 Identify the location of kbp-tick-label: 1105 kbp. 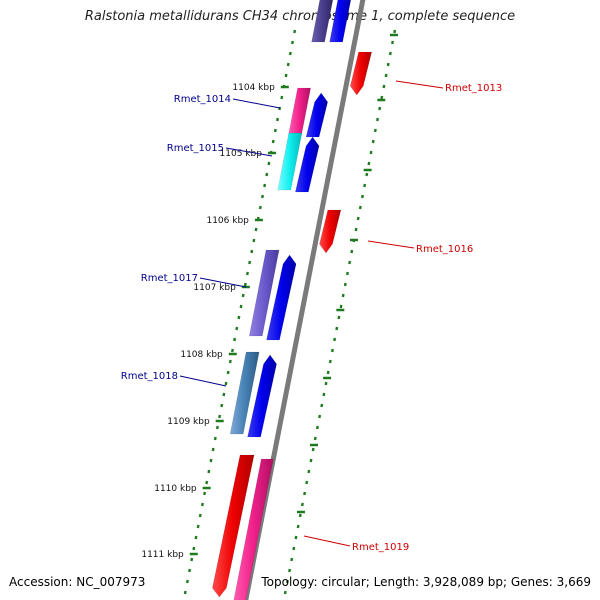
(241, 154).